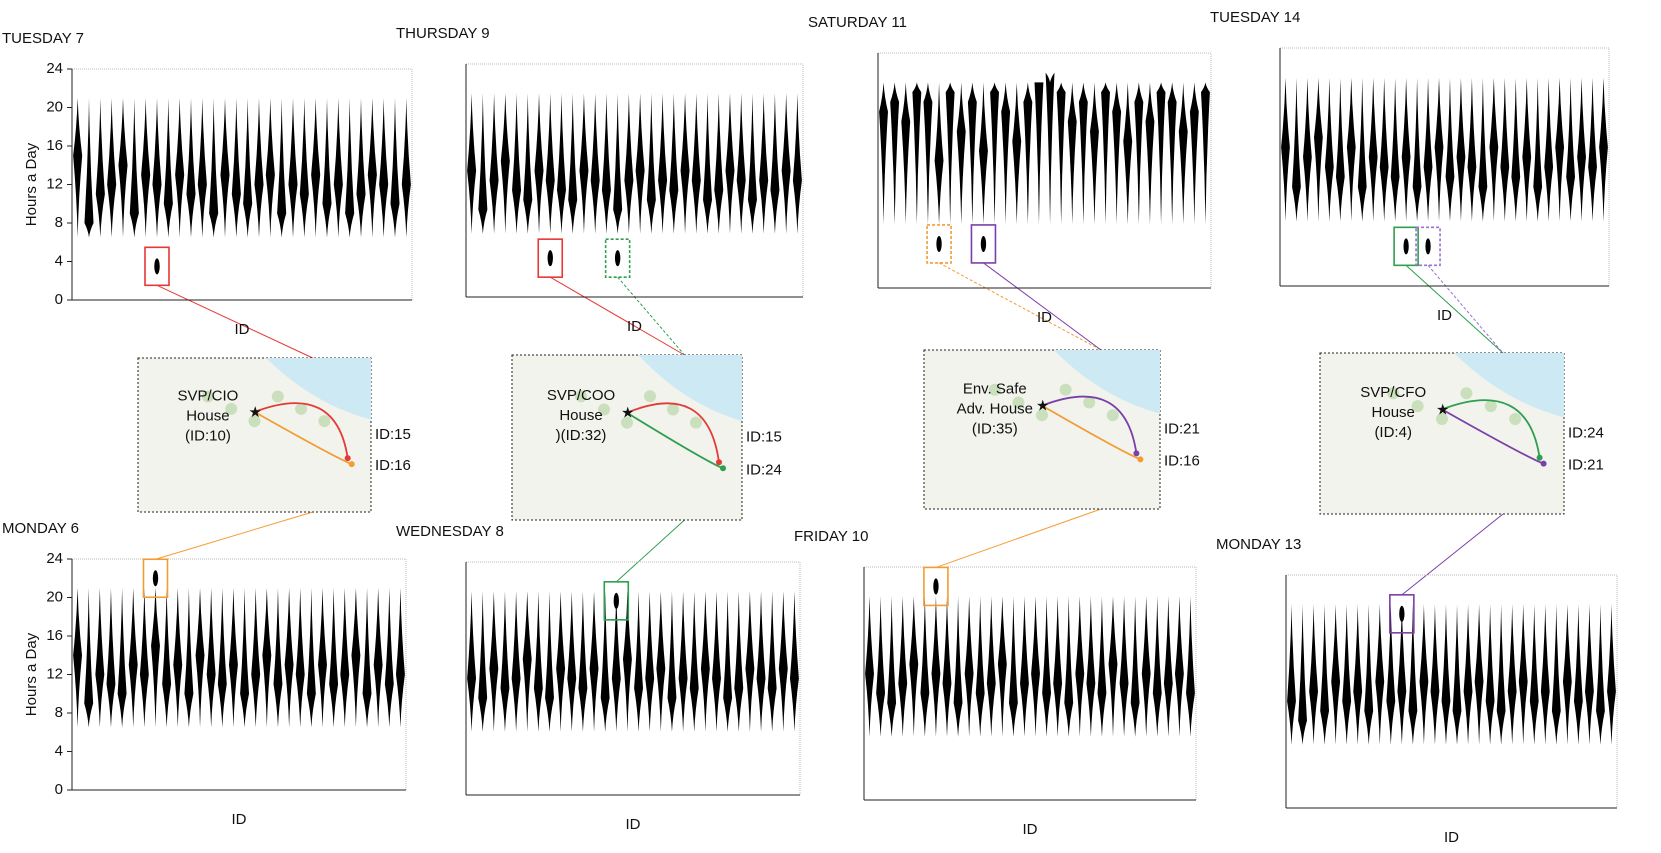  I want to click on y-tick-label: 24, so click(54, 68).